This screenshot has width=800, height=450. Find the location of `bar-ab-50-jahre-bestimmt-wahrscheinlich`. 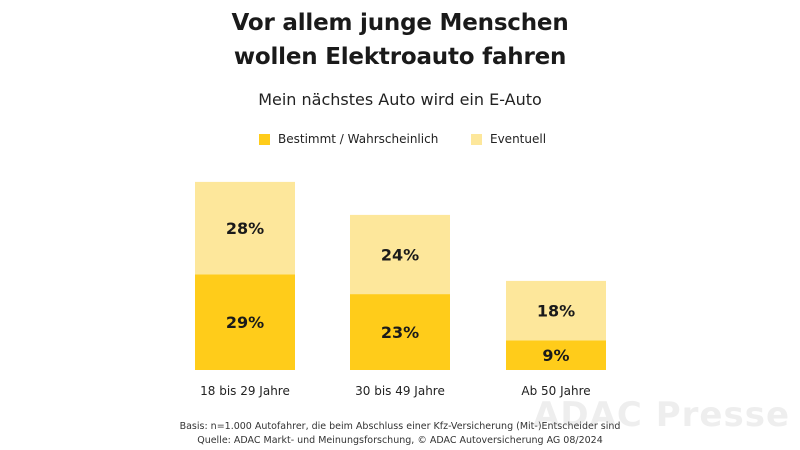

bar-ab-50-jahre-bestimmt-wahrscheinlich is located at coordinates (556, 355).